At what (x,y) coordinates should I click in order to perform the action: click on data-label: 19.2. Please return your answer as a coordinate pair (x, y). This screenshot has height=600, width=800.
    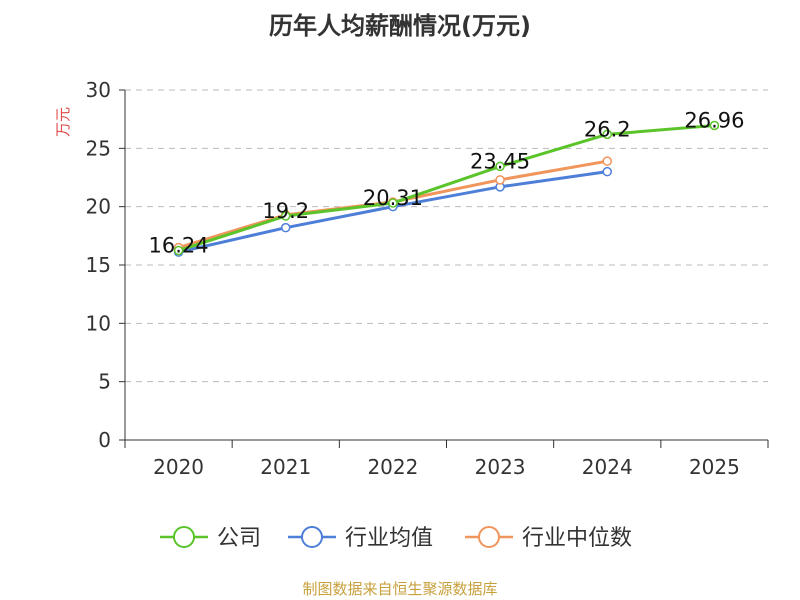
    Looking at the image, I should click on (285, 211).